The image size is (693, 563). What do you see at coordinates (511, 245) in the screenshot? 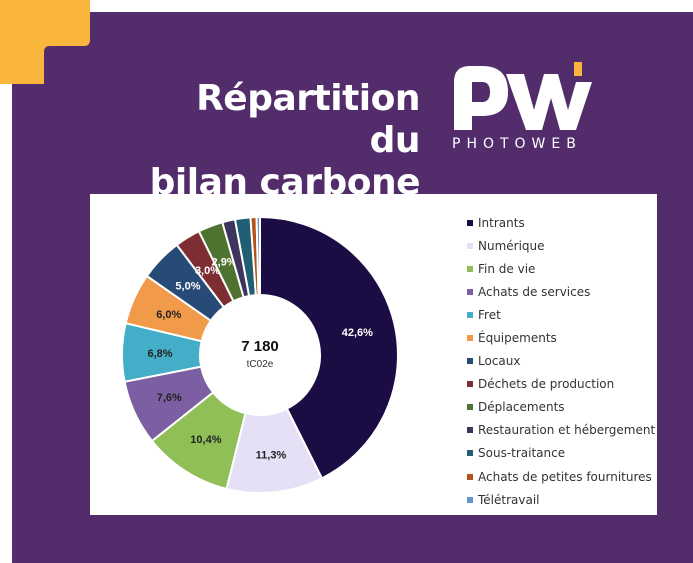
I see `legend-label: Numérique` at bounding box center [511, 245].